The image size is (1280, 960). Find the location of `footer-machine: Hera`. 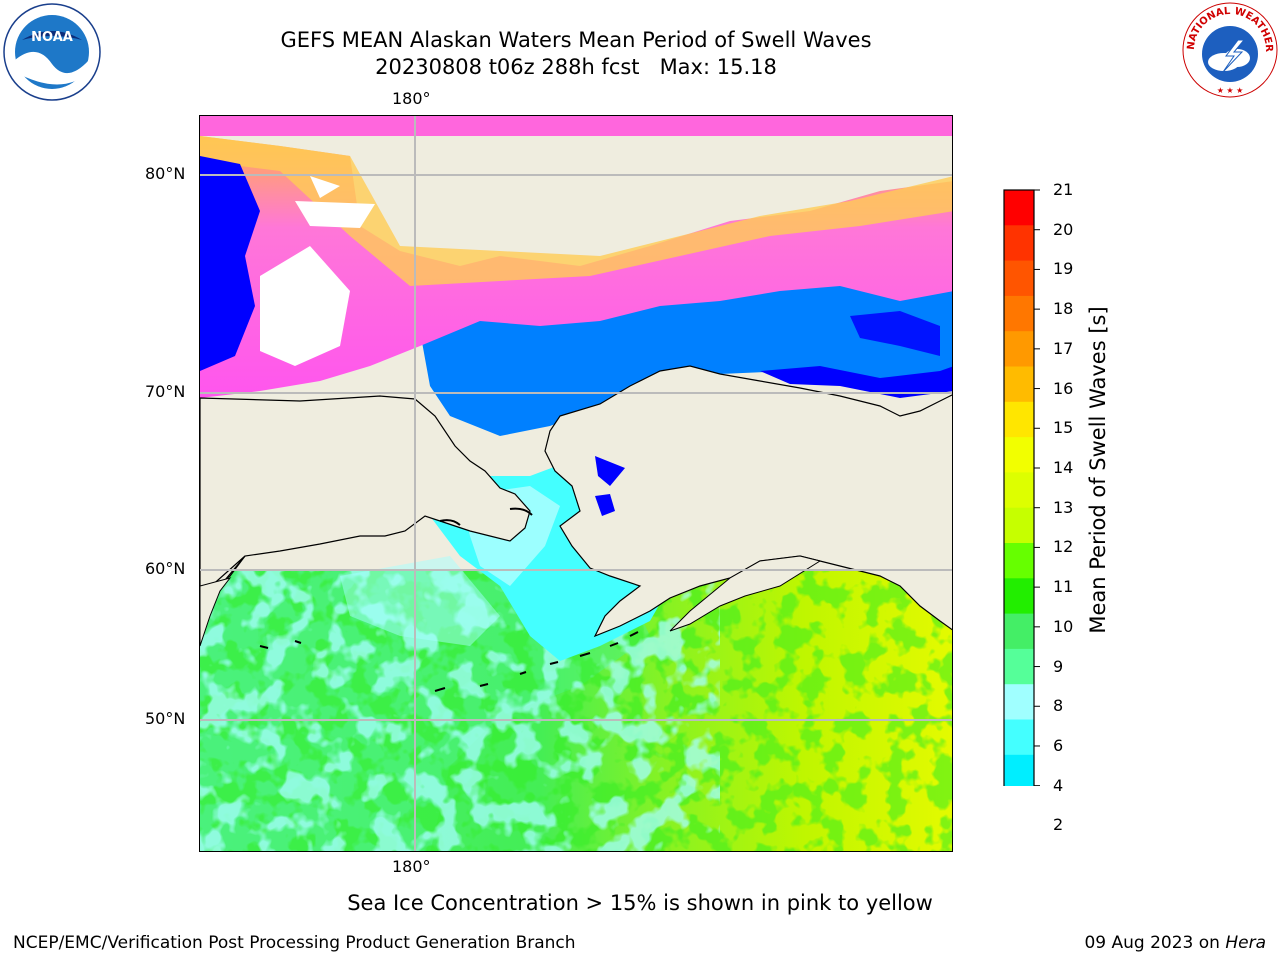

footer-machine: Hera is located at coordinates (1245, 943).